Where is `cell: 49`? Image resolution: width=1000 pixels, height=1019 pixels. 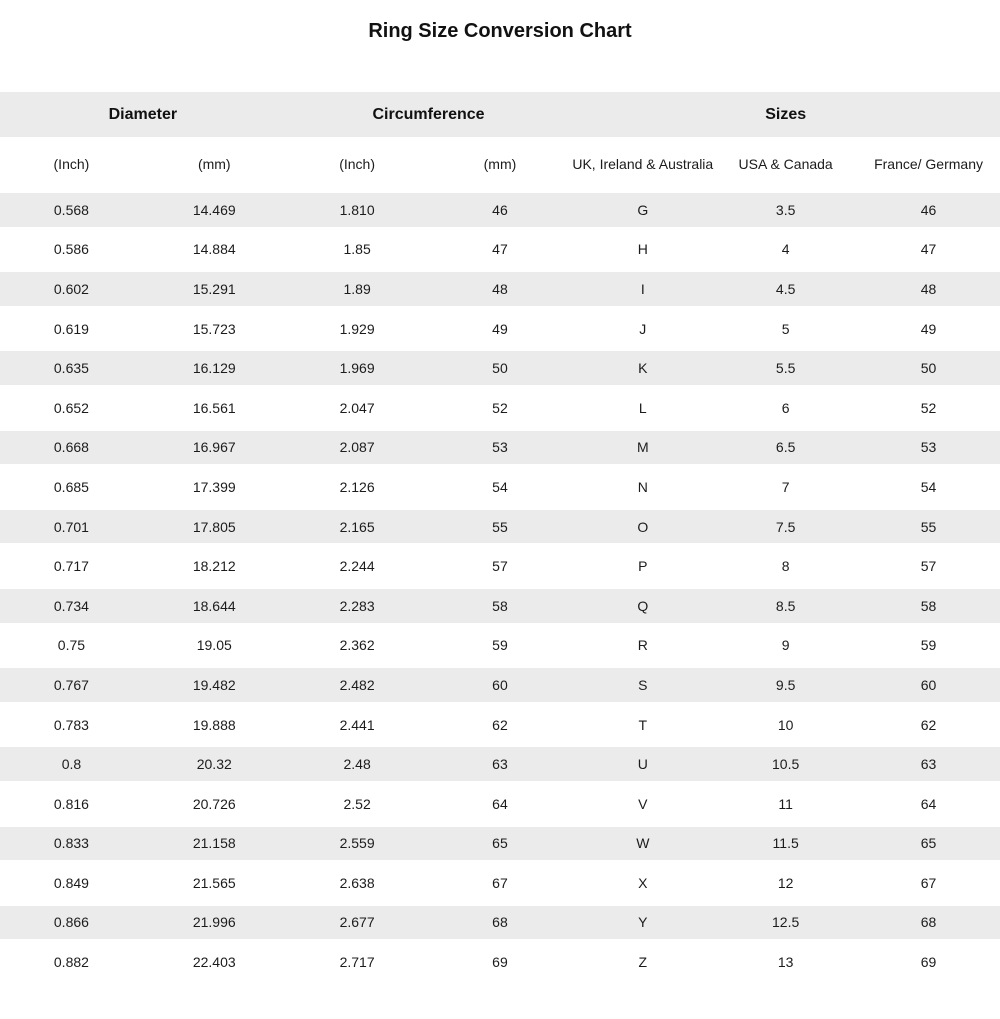 cell: 49 is located at coordinates (500, 328).